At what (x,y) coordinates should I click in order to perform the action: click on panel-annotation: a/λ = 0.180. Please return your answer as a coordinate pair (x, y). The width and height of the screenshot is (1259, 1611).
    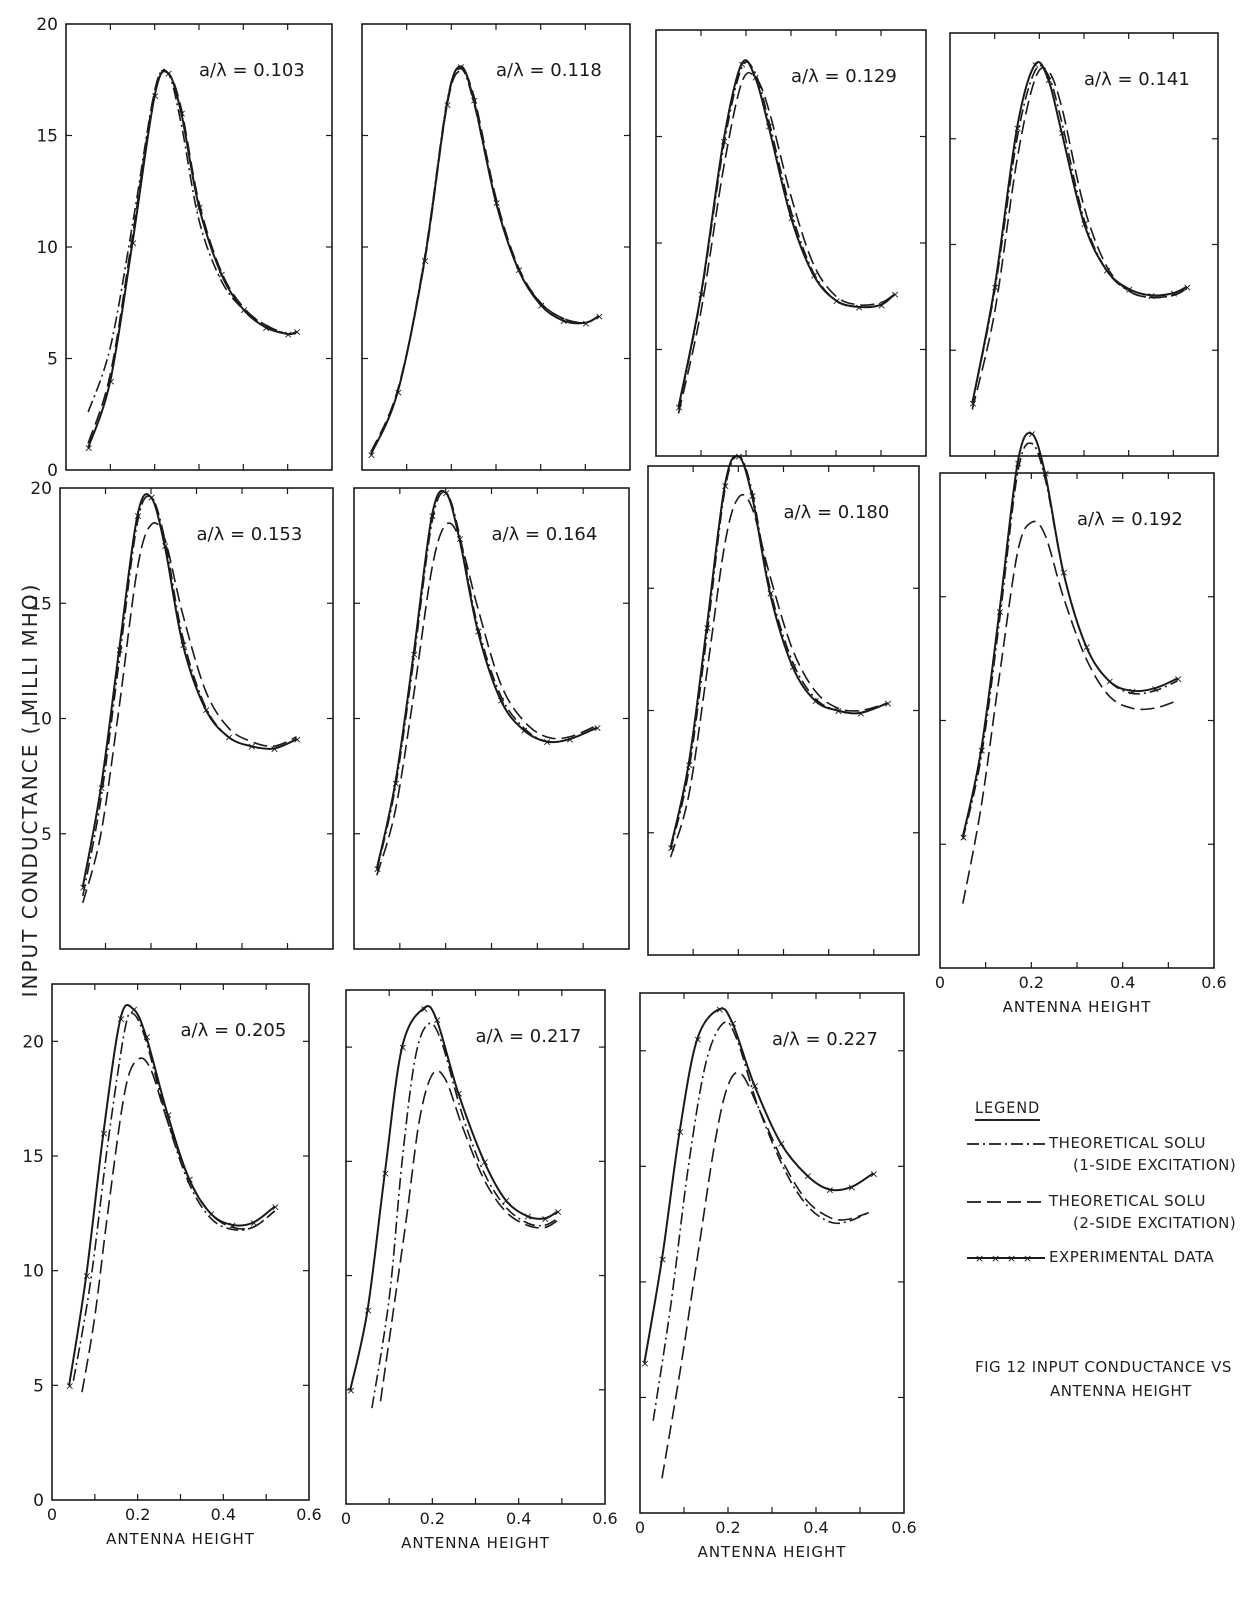
    Looking at the image, I should click on (837, 512).